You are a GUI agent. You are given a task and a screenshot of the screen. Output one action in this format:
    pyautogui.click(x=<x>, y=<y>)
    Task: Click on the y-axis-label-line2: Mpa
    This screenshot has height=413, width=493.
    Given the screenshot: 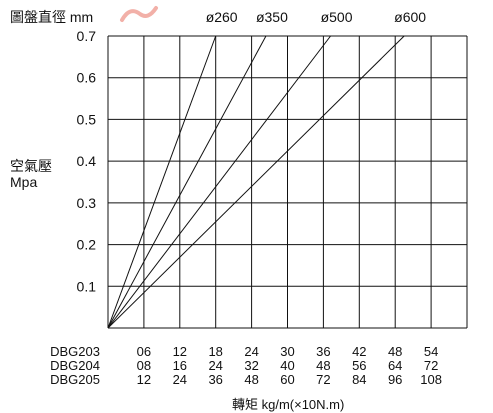 What is the action you would take?
    pyautogui.click(x=23, y=182)
    